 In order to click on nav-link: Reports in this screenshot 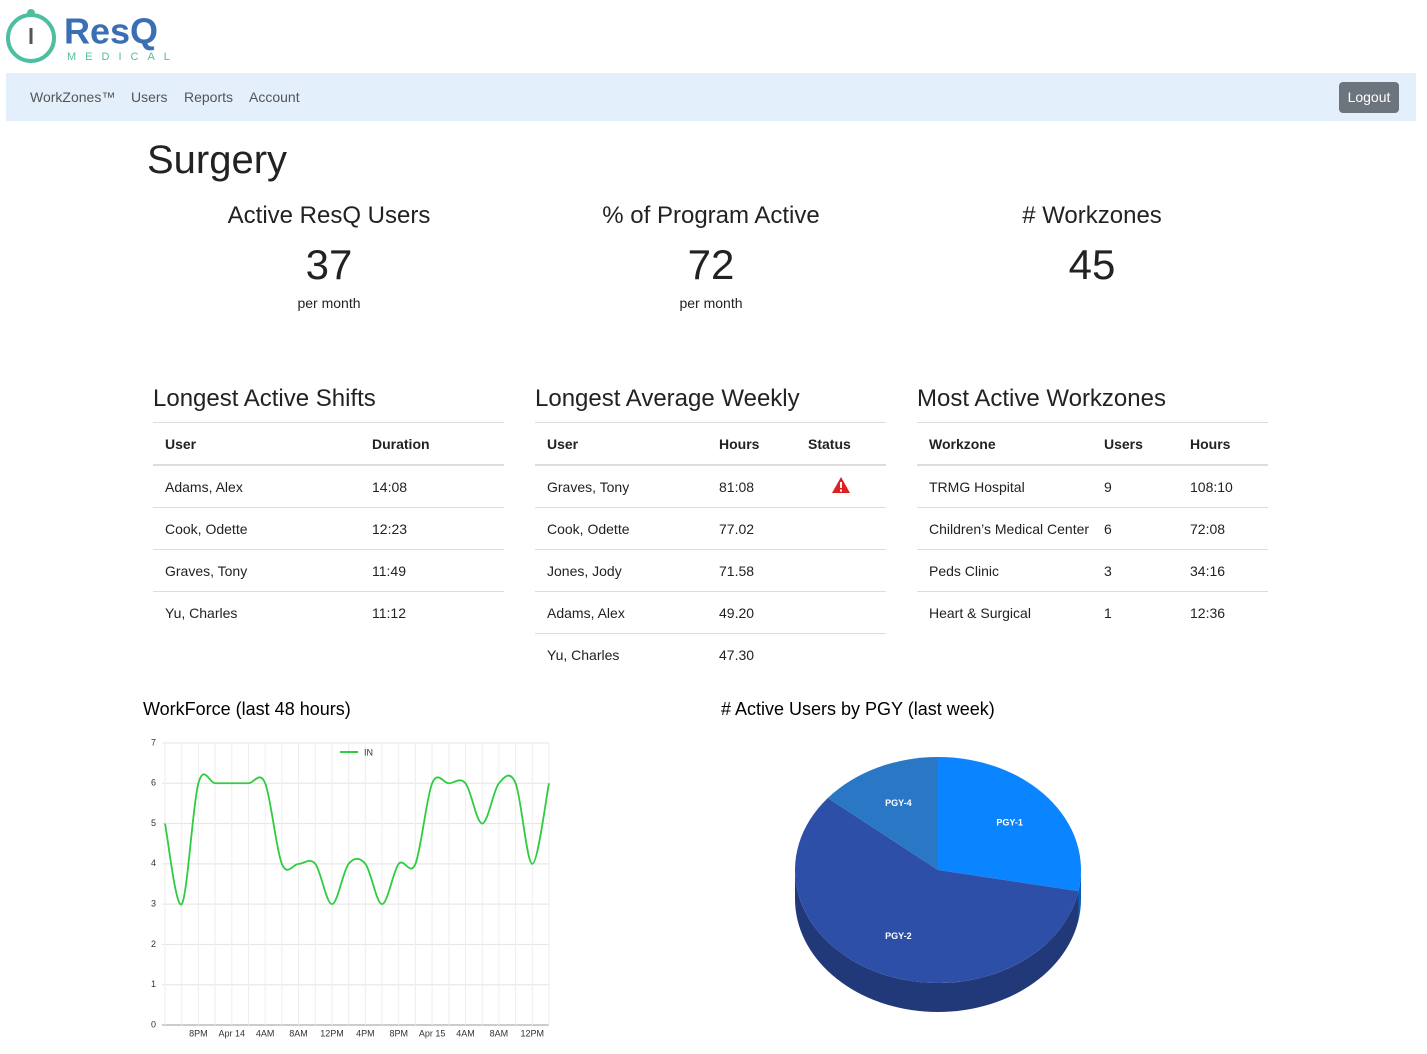, I will do `click(209, 97)`.